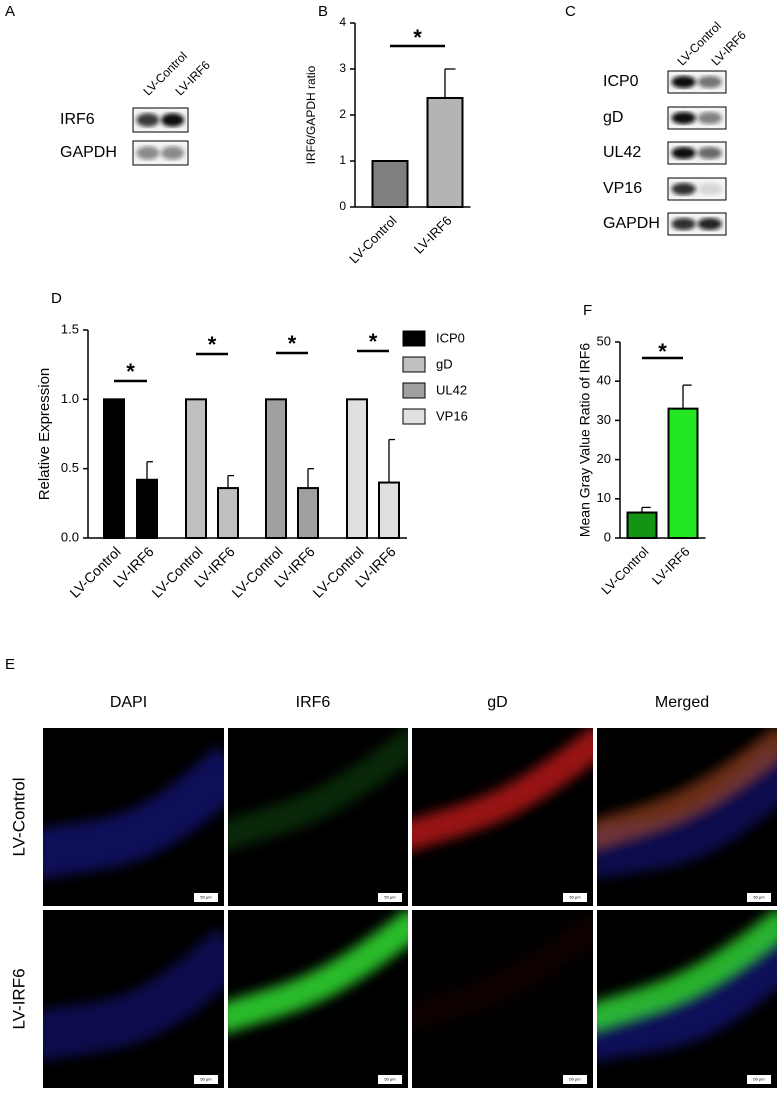  What do you see at coordinates (587, 310) in the screenshot?
I see `panel-label: F` at bounding box center [587, 310].